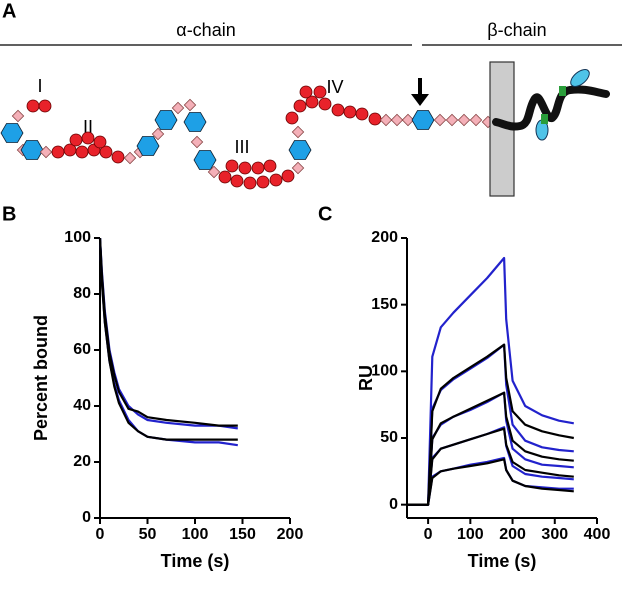  What do you see at coordinates (389, 437) in the screenshot?
I see `y-tick-label: 50` at bounding box center [389, 437].